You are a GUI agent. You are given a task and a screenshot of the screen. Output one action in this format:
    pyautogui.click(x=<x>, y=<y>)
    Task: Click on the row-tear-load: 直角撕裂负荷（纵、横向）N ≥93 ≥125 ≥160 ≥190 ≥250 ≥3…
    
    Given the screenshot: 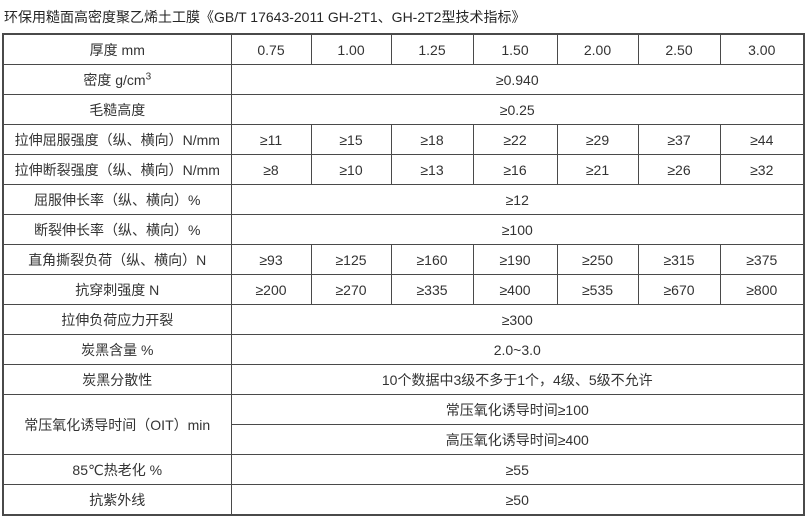 What is the action you would take?
    pyautogui.click(x=403, y=259)
    